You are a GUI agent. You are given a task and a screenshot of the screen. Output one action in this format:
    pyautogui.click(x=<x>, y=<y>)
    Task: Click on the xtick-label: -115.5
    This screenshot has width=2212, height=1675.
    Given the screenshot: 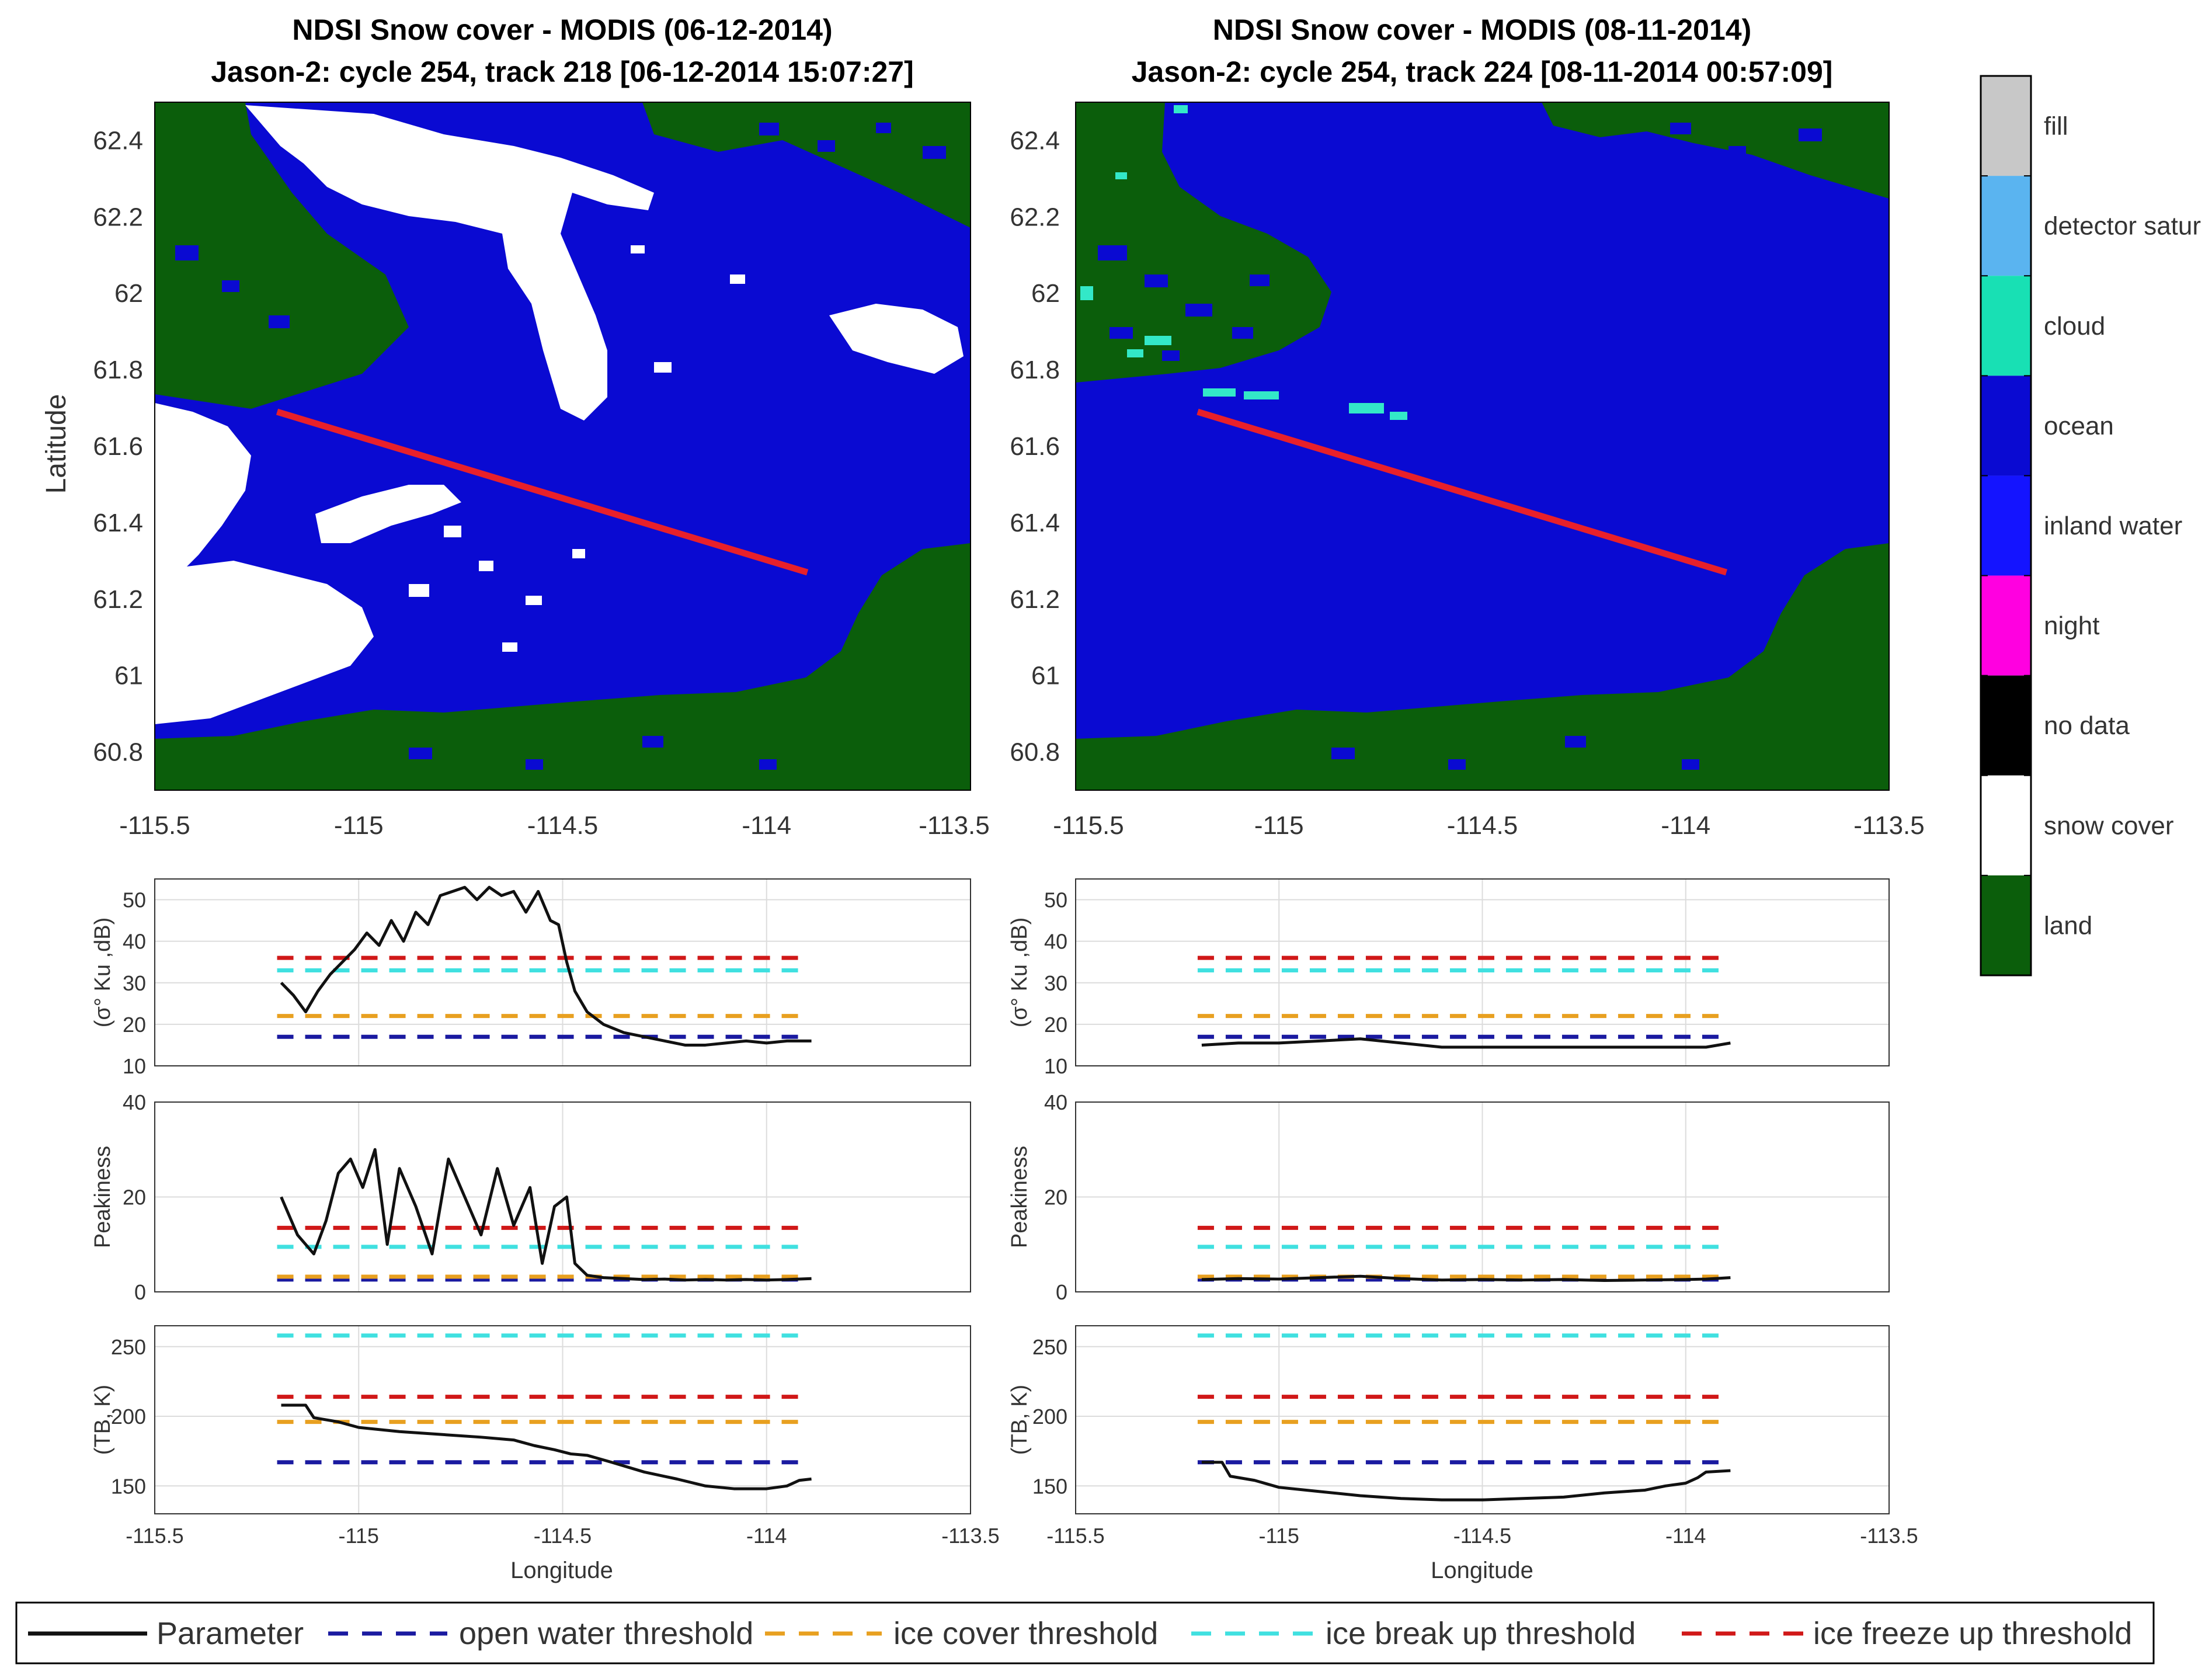 What is the action you would take?
    pyautogui.click(x=155, y=1536)
    